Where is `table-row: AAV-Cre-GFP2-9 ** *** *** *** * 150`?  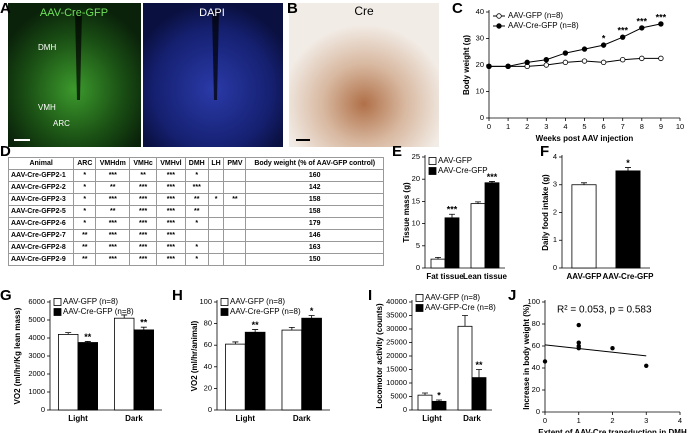
table-row: AAV-Cre-GFP2-9 ** *** *** *** * 150 is located at coordinates (195, 259).